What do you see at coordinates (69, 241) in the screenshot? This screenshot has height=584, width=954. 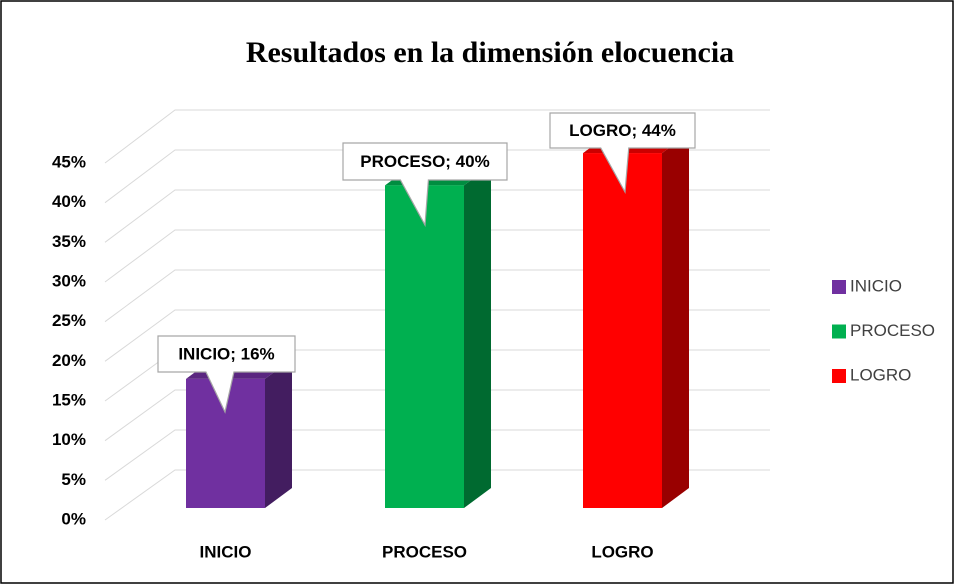 I see `y-tick-label: 35%` at bounding box center [69, 241].